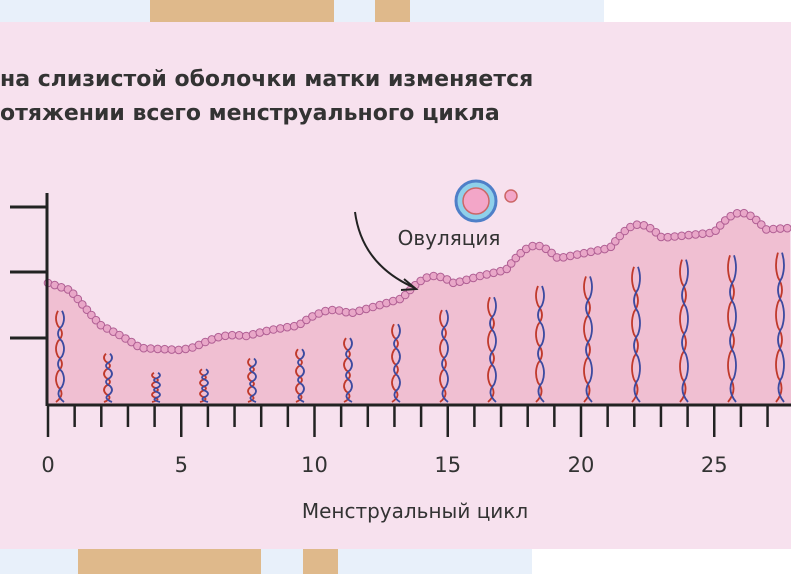 Image resolution: width=791 pixels, height=574 pixels. I want to click on x-ticks: 0 5 10 15 20 25, so click(405, 441).